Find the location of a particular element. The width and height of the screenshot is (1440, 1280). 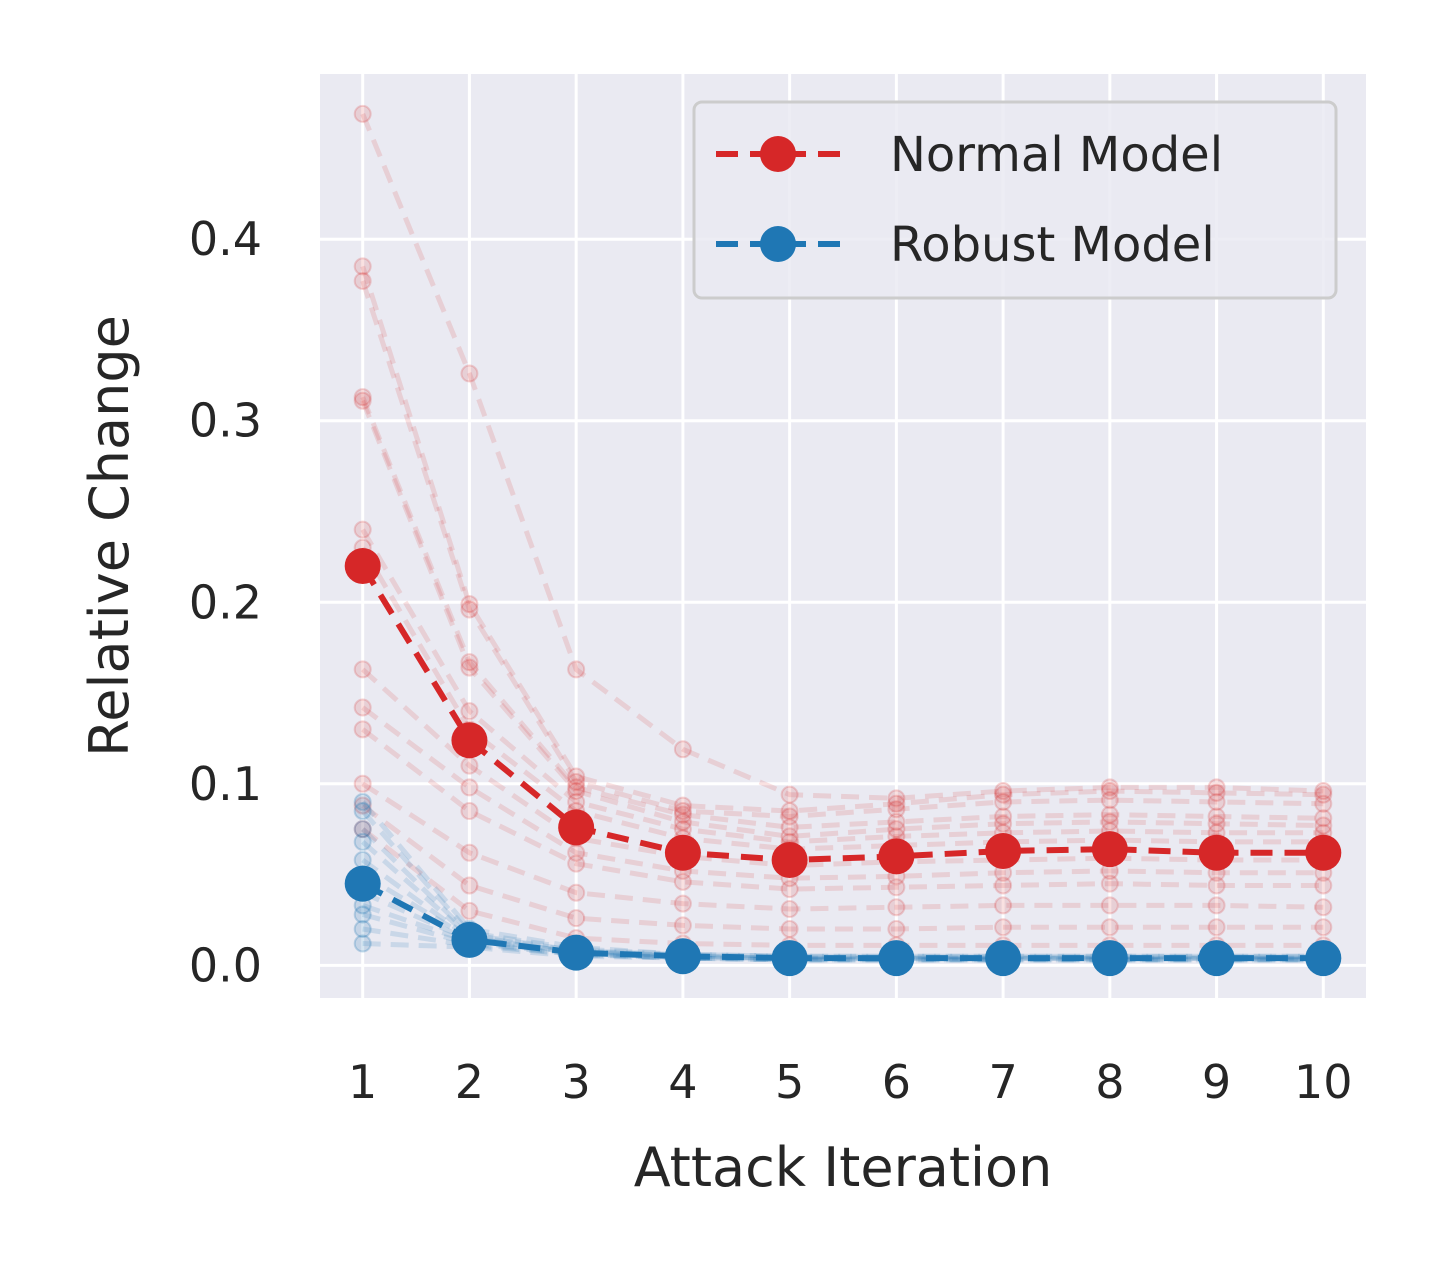

y-tick-label: 0.4 is located at coordinates (225, 239).